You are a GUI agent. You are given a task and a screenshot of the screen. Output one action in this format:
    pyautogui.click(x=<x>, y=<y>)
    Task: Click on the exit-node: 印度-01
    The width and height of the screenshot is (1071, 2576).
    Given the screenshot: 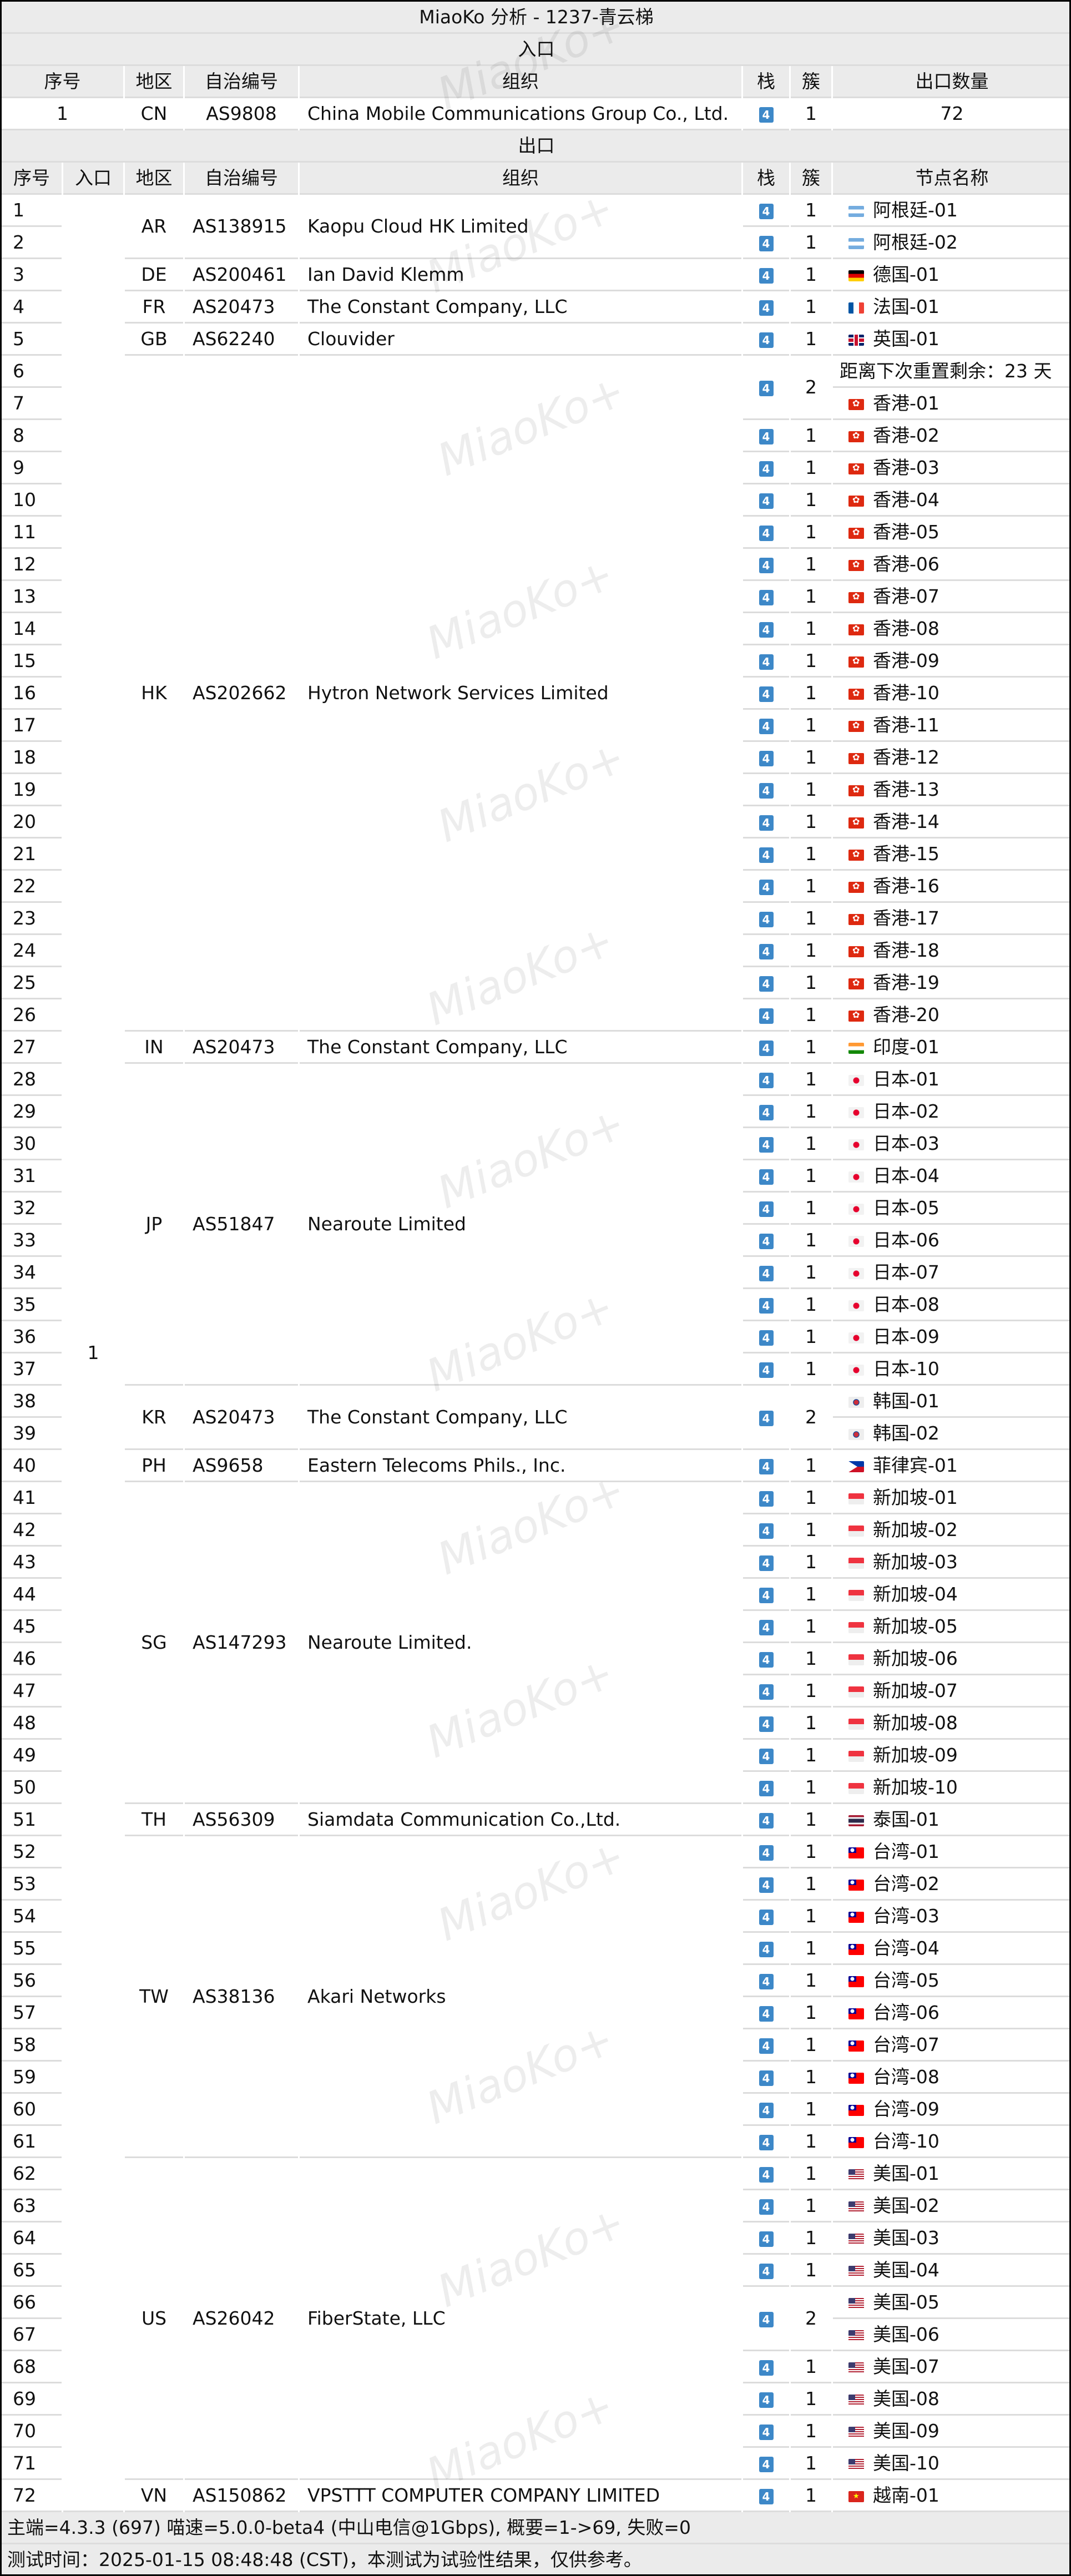 What is the action you would take?
    pyautogui.click(x=951, y=1048)
    